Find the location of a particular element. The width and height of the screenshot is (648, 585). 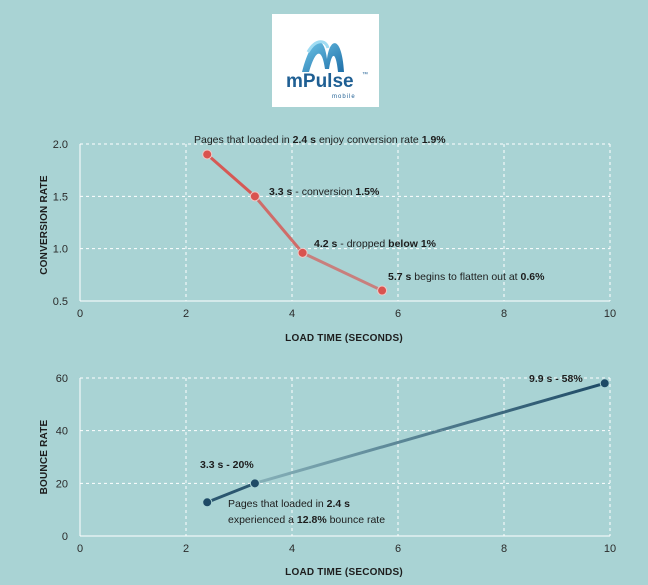

bounce-x-tick-label: 10 is located at coordinates (610, 549).